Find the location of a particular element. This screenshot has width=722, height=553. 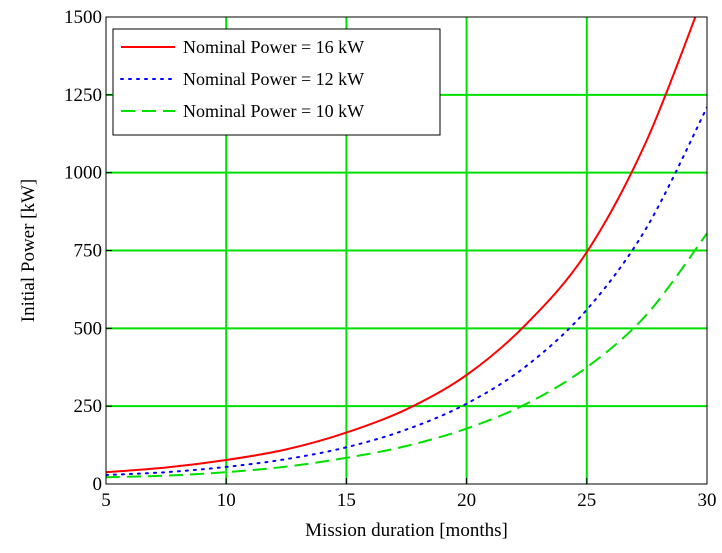

legend-label: Nominal Power = 10 kW is located at coordinates (273, 111).